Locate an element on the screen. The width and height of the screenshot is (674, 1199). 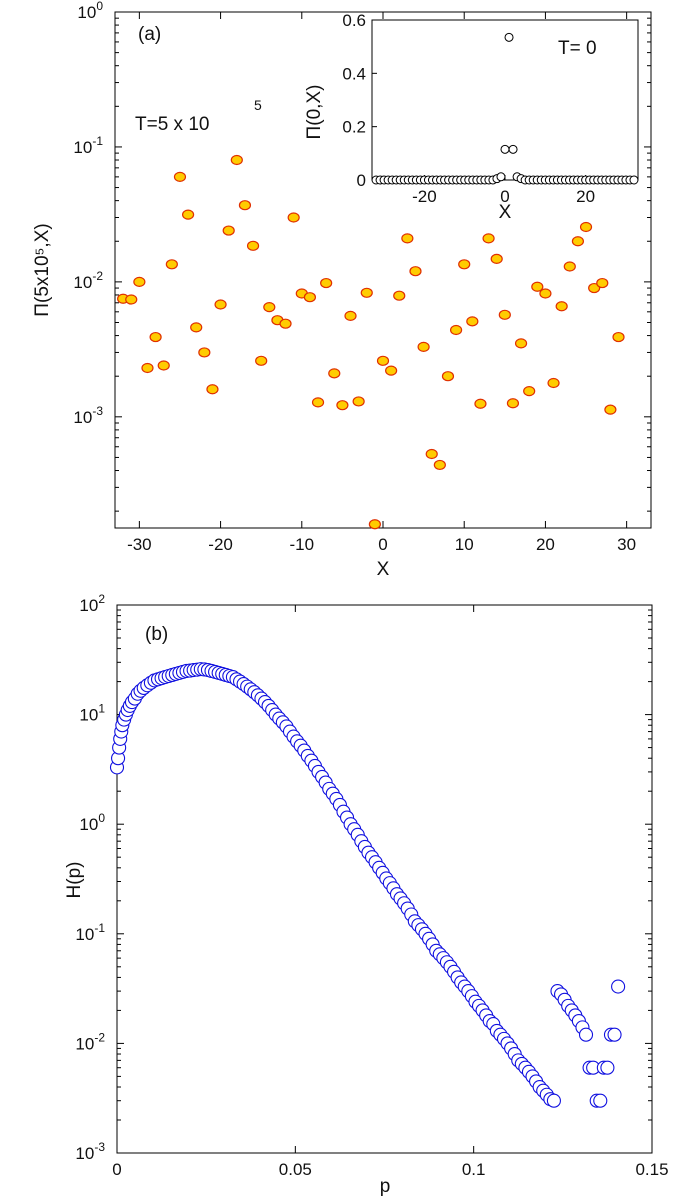
inset-points is located at coordinates (505, 108).